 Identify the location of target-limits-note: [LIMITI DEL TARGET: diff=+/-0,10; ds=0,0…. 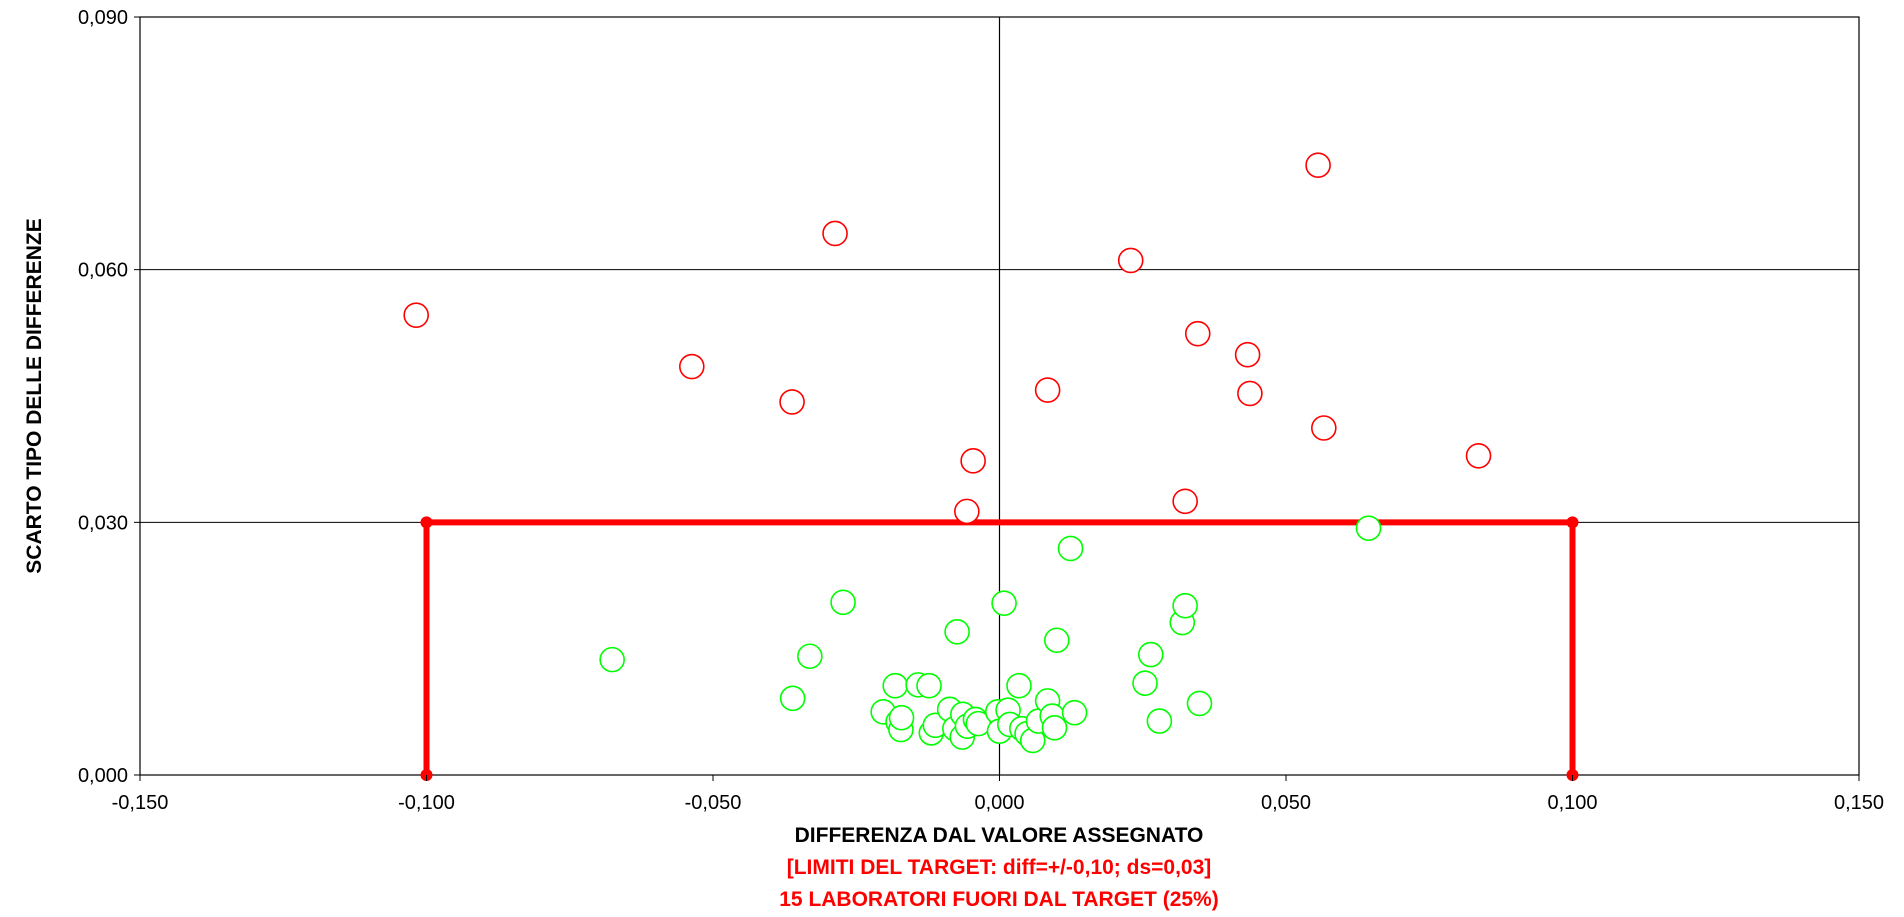
(999, 867).